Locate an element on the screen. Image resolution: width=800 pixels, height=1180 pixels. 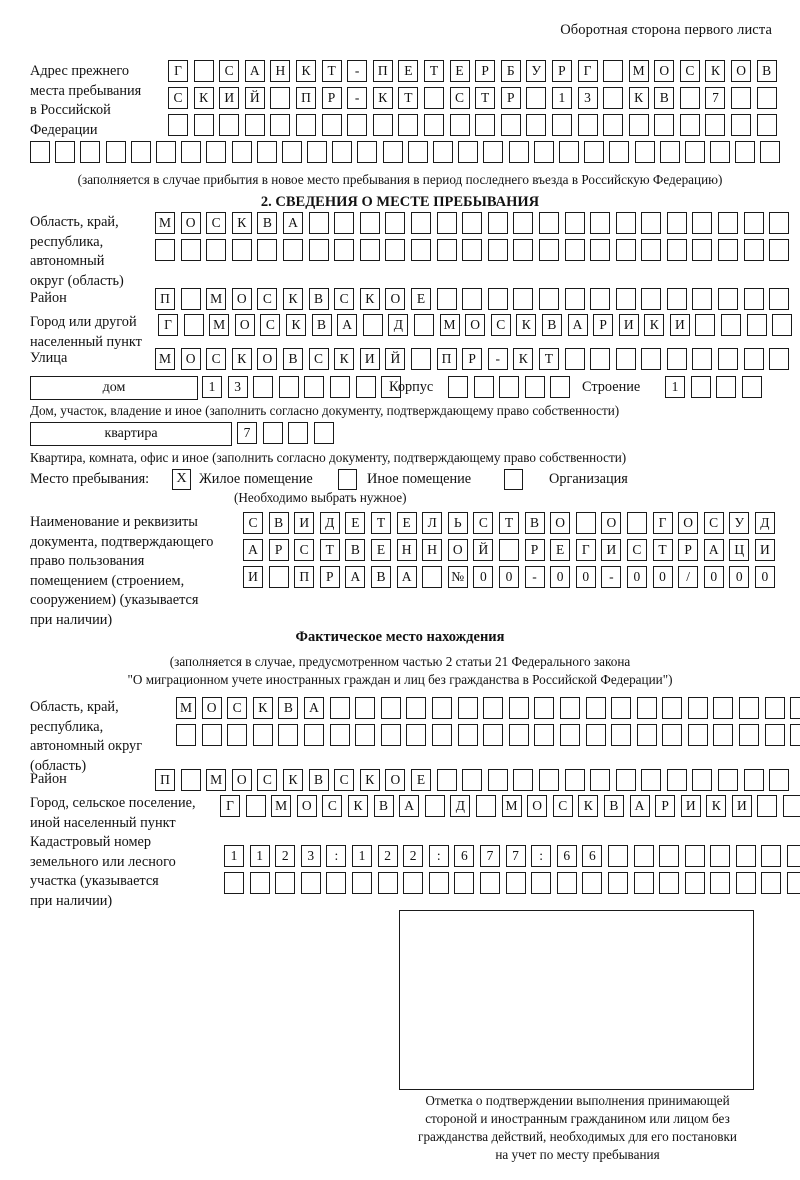
char-cell: 6 is located at coordinates (464, 856).